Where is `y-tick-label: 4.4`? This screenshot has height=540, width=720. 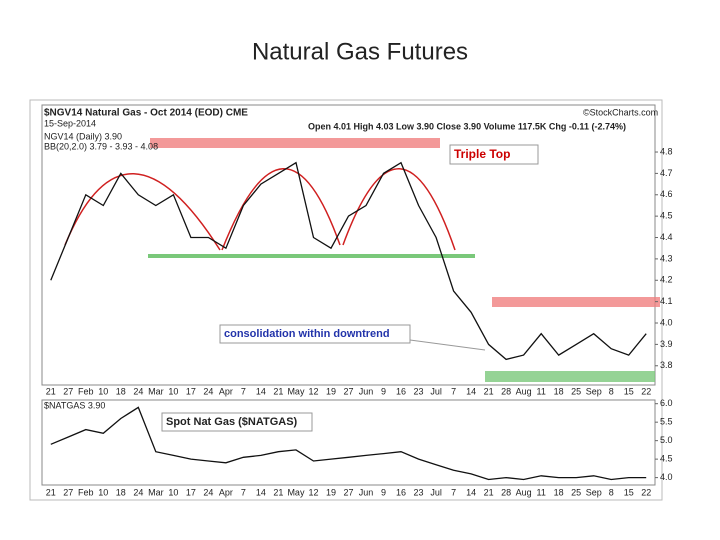
y-tick-label: 4.4 is located at coordinates (666, 237).